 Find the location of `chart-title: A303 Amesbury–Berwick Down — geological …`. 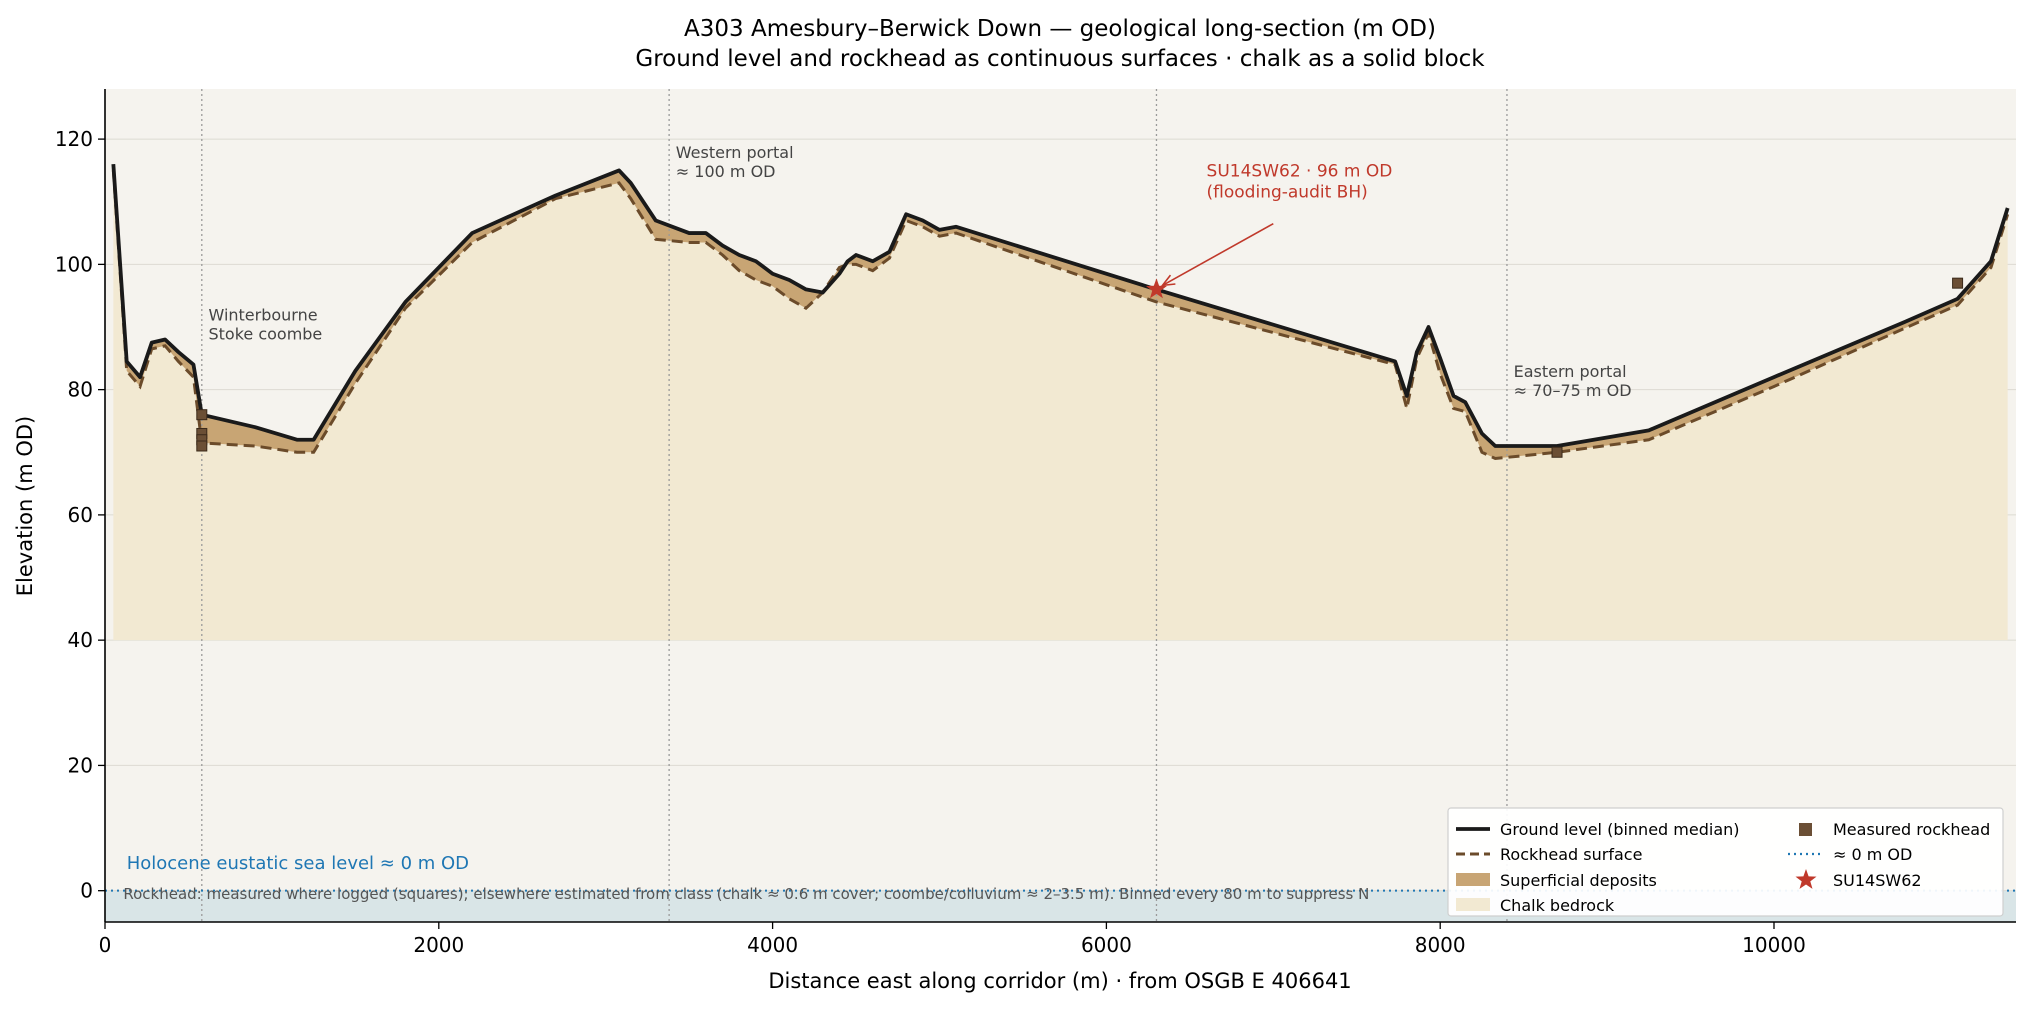

chart-title: A303 Amesbury–Berwick Down — geological … is located at coordinates (1060, 29).